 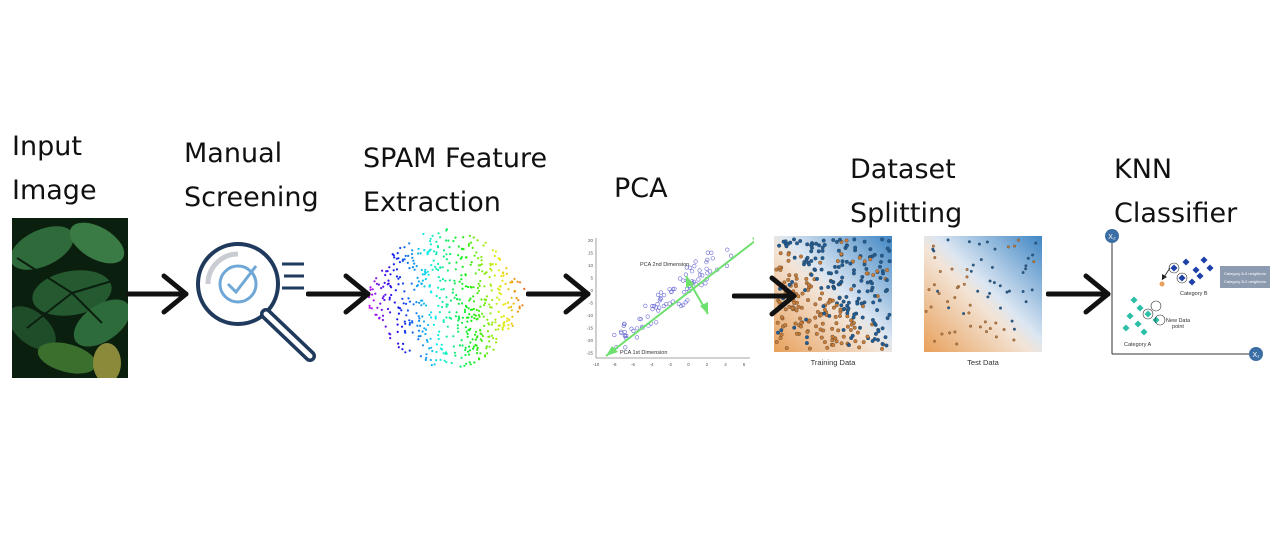 What do you see at coordinates (1245, 273) in the screenshot?
I see `knn-legend-line1: Category A:3 neighbors` at bounding box center [1245, 273].